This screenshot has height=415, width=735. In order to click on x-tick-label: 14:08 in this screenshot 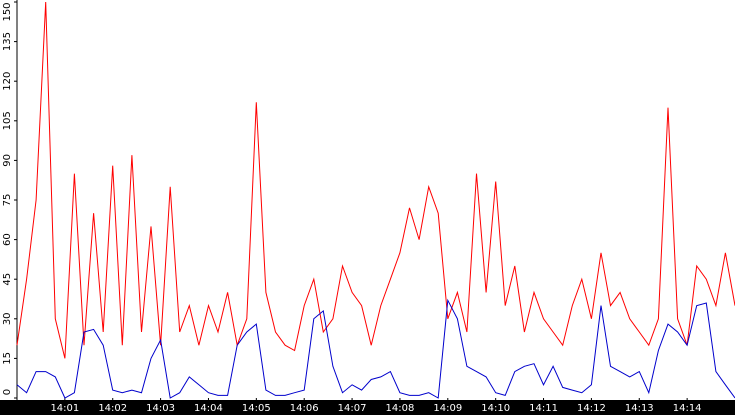, I will do `click(400, 408)`.